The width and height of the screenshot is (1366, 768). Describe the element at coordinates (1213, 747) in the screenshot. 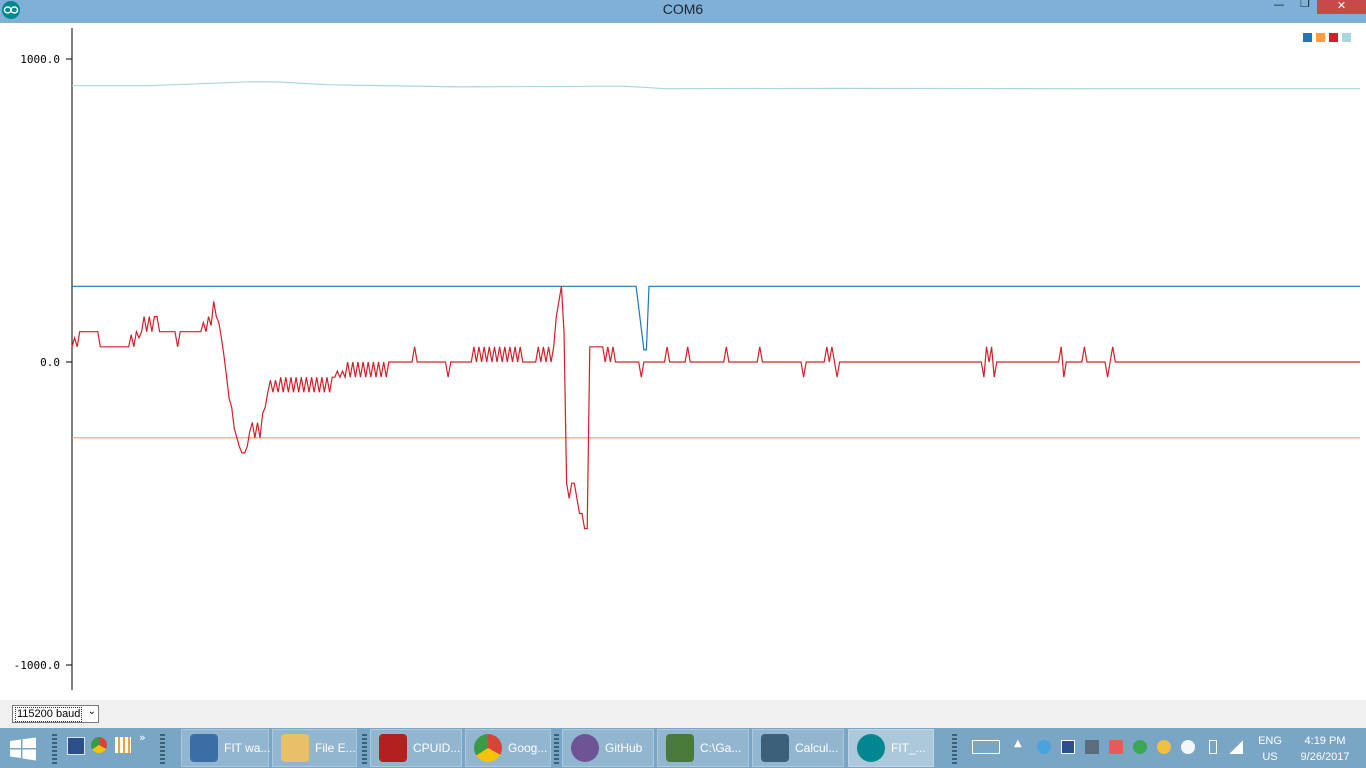

I see `battery-icon` at that location.